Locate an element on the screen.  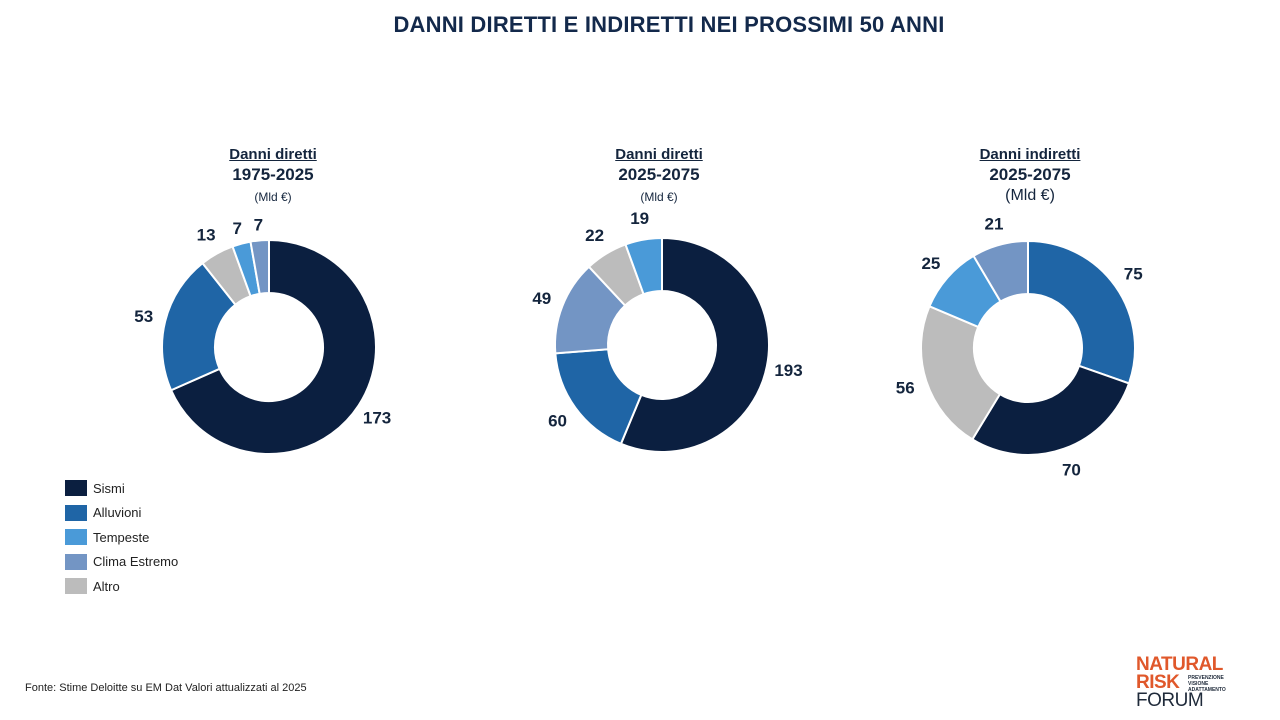
donut-1-slice-clima-estremo is located at coordinates (259, 266).